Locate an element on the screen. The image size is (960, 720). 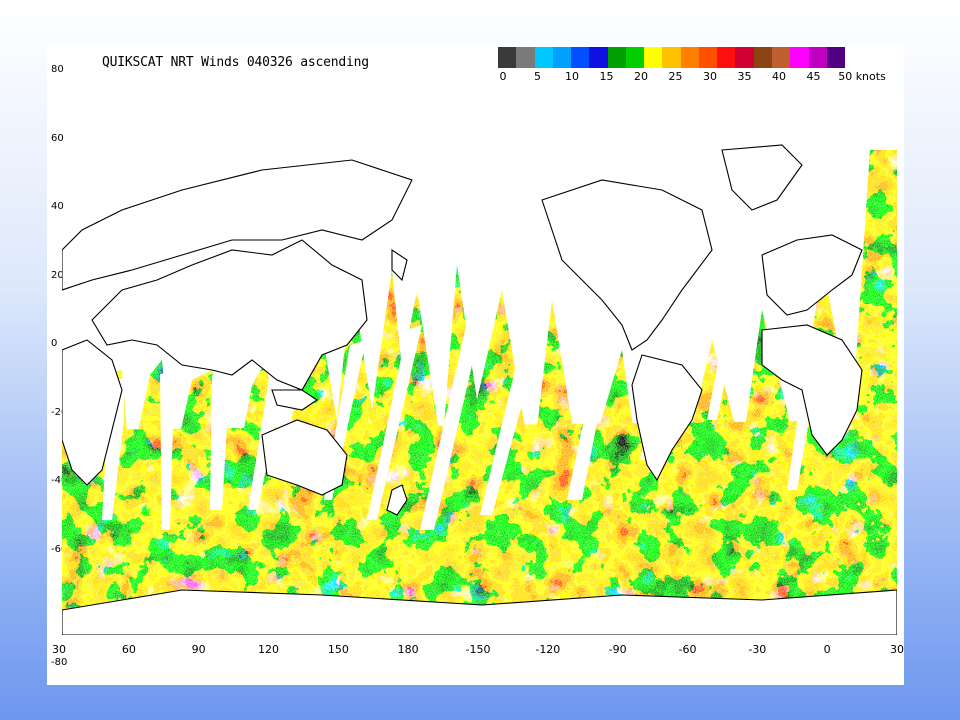
longitude-label: 150 is located at coordinates (338, 649).